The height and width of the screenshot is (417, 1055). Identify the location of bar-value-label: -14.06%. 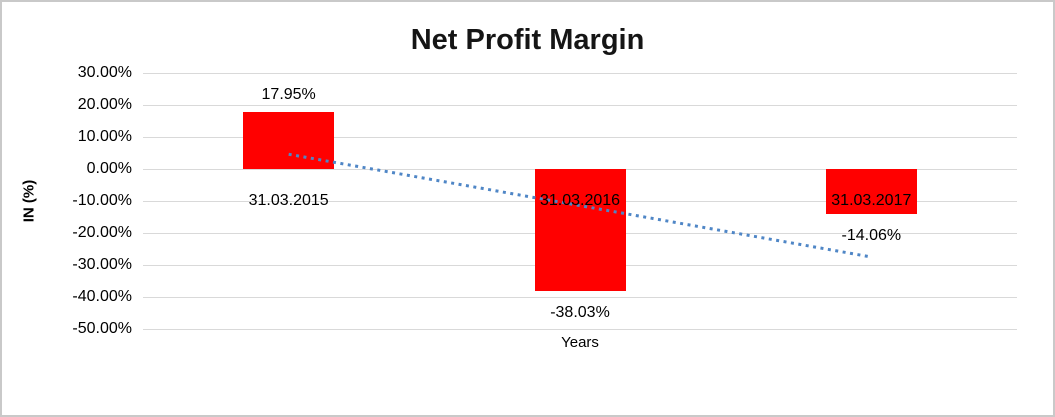
(871, 235).